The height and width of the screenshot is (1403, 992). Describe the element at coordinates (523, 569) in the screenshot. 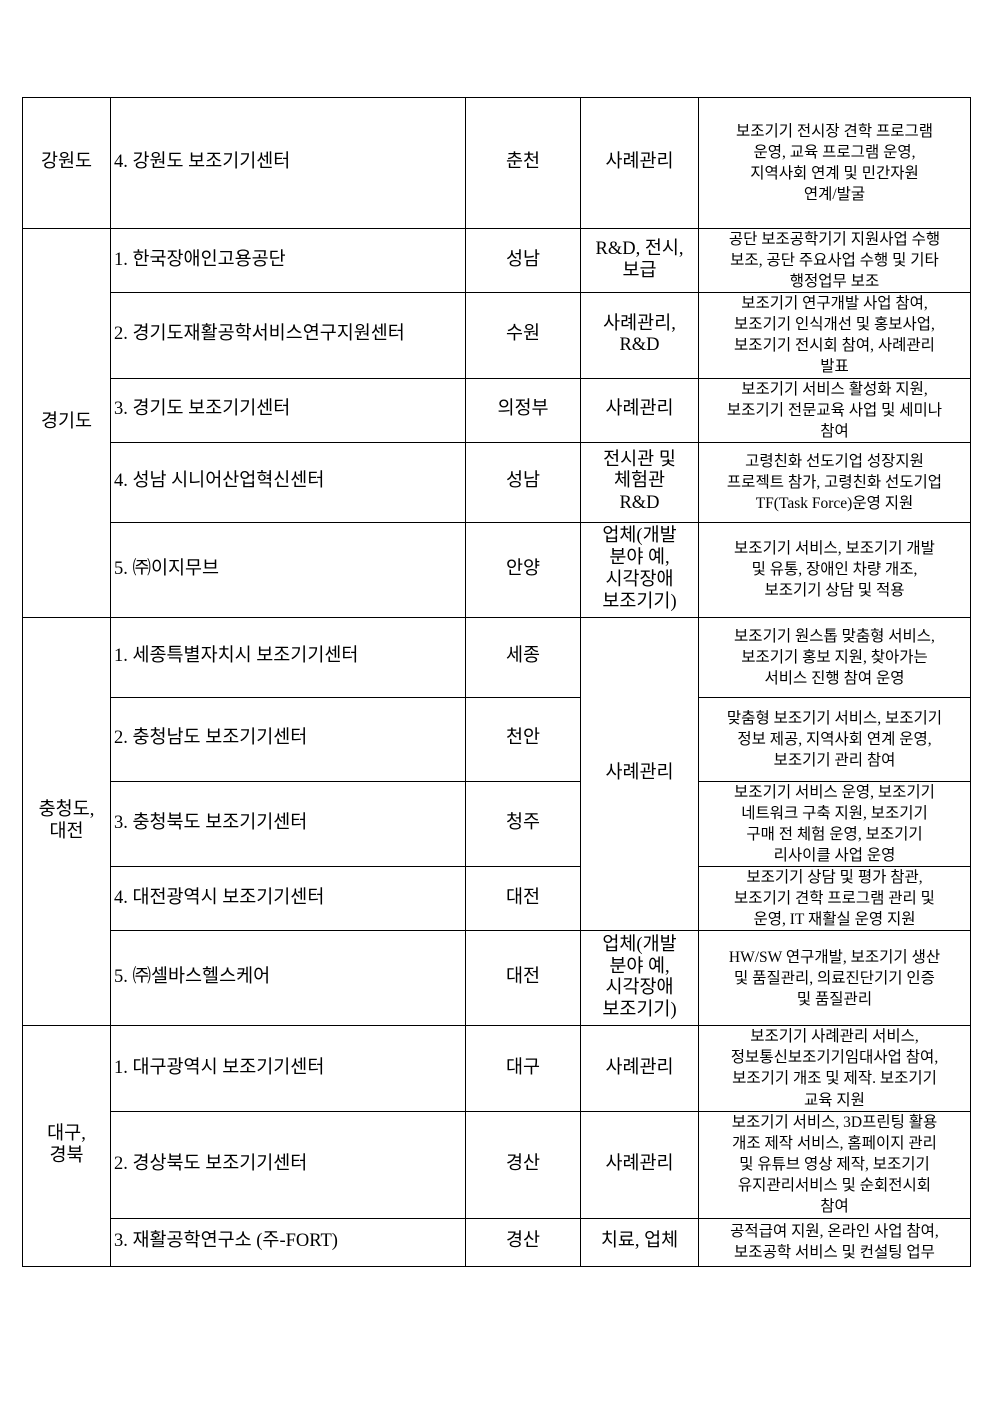

I see `city-cell: 안양` at that location.